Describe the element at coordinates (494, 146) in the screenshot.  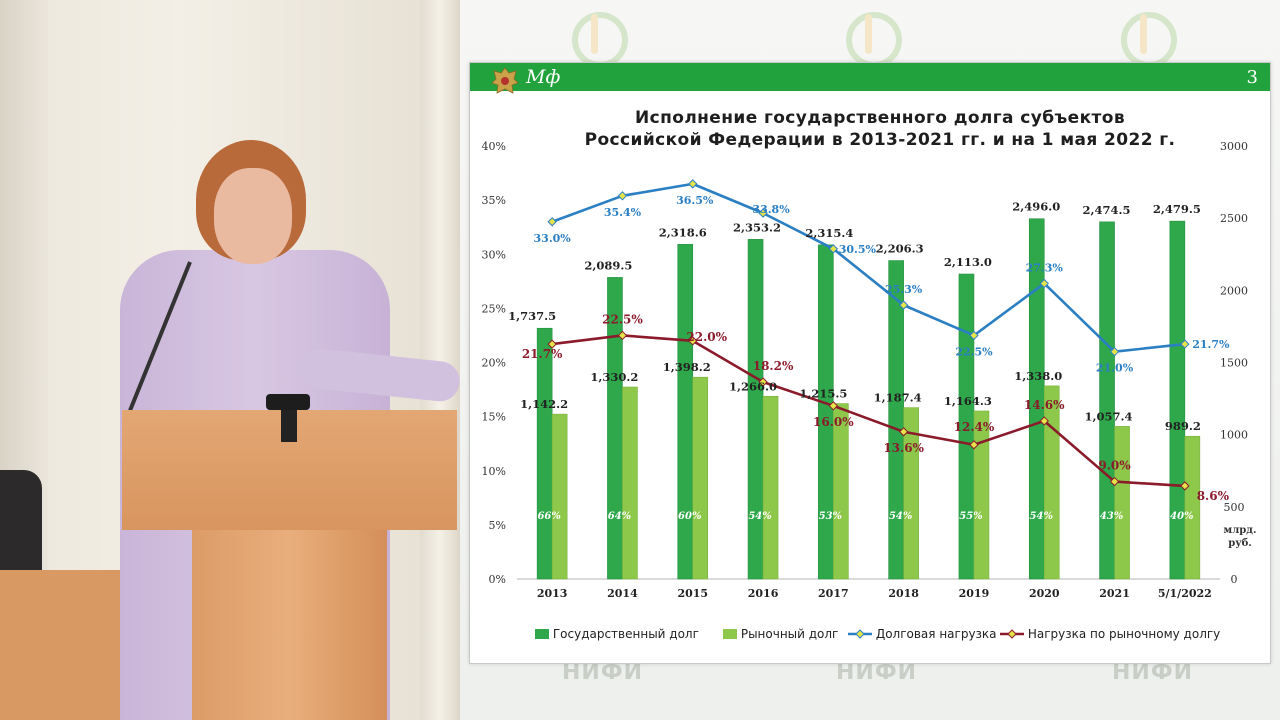
I see `y-left-tick-label: 40%` at that location.